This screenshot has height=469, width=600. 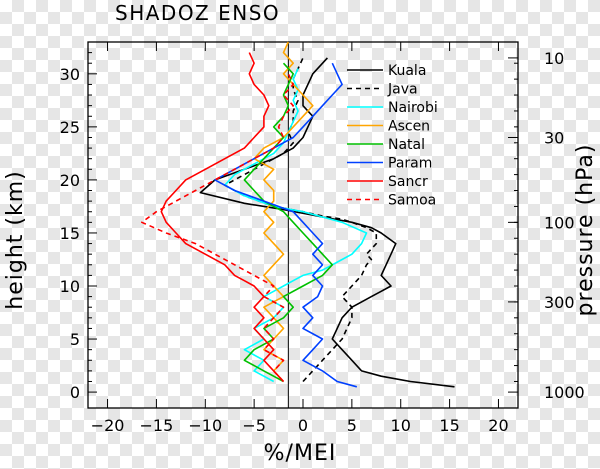 What do you see at coordinates (406, 145) in the screenshot?
I see `legend-label: Natal` at bounding box center [406, 145].